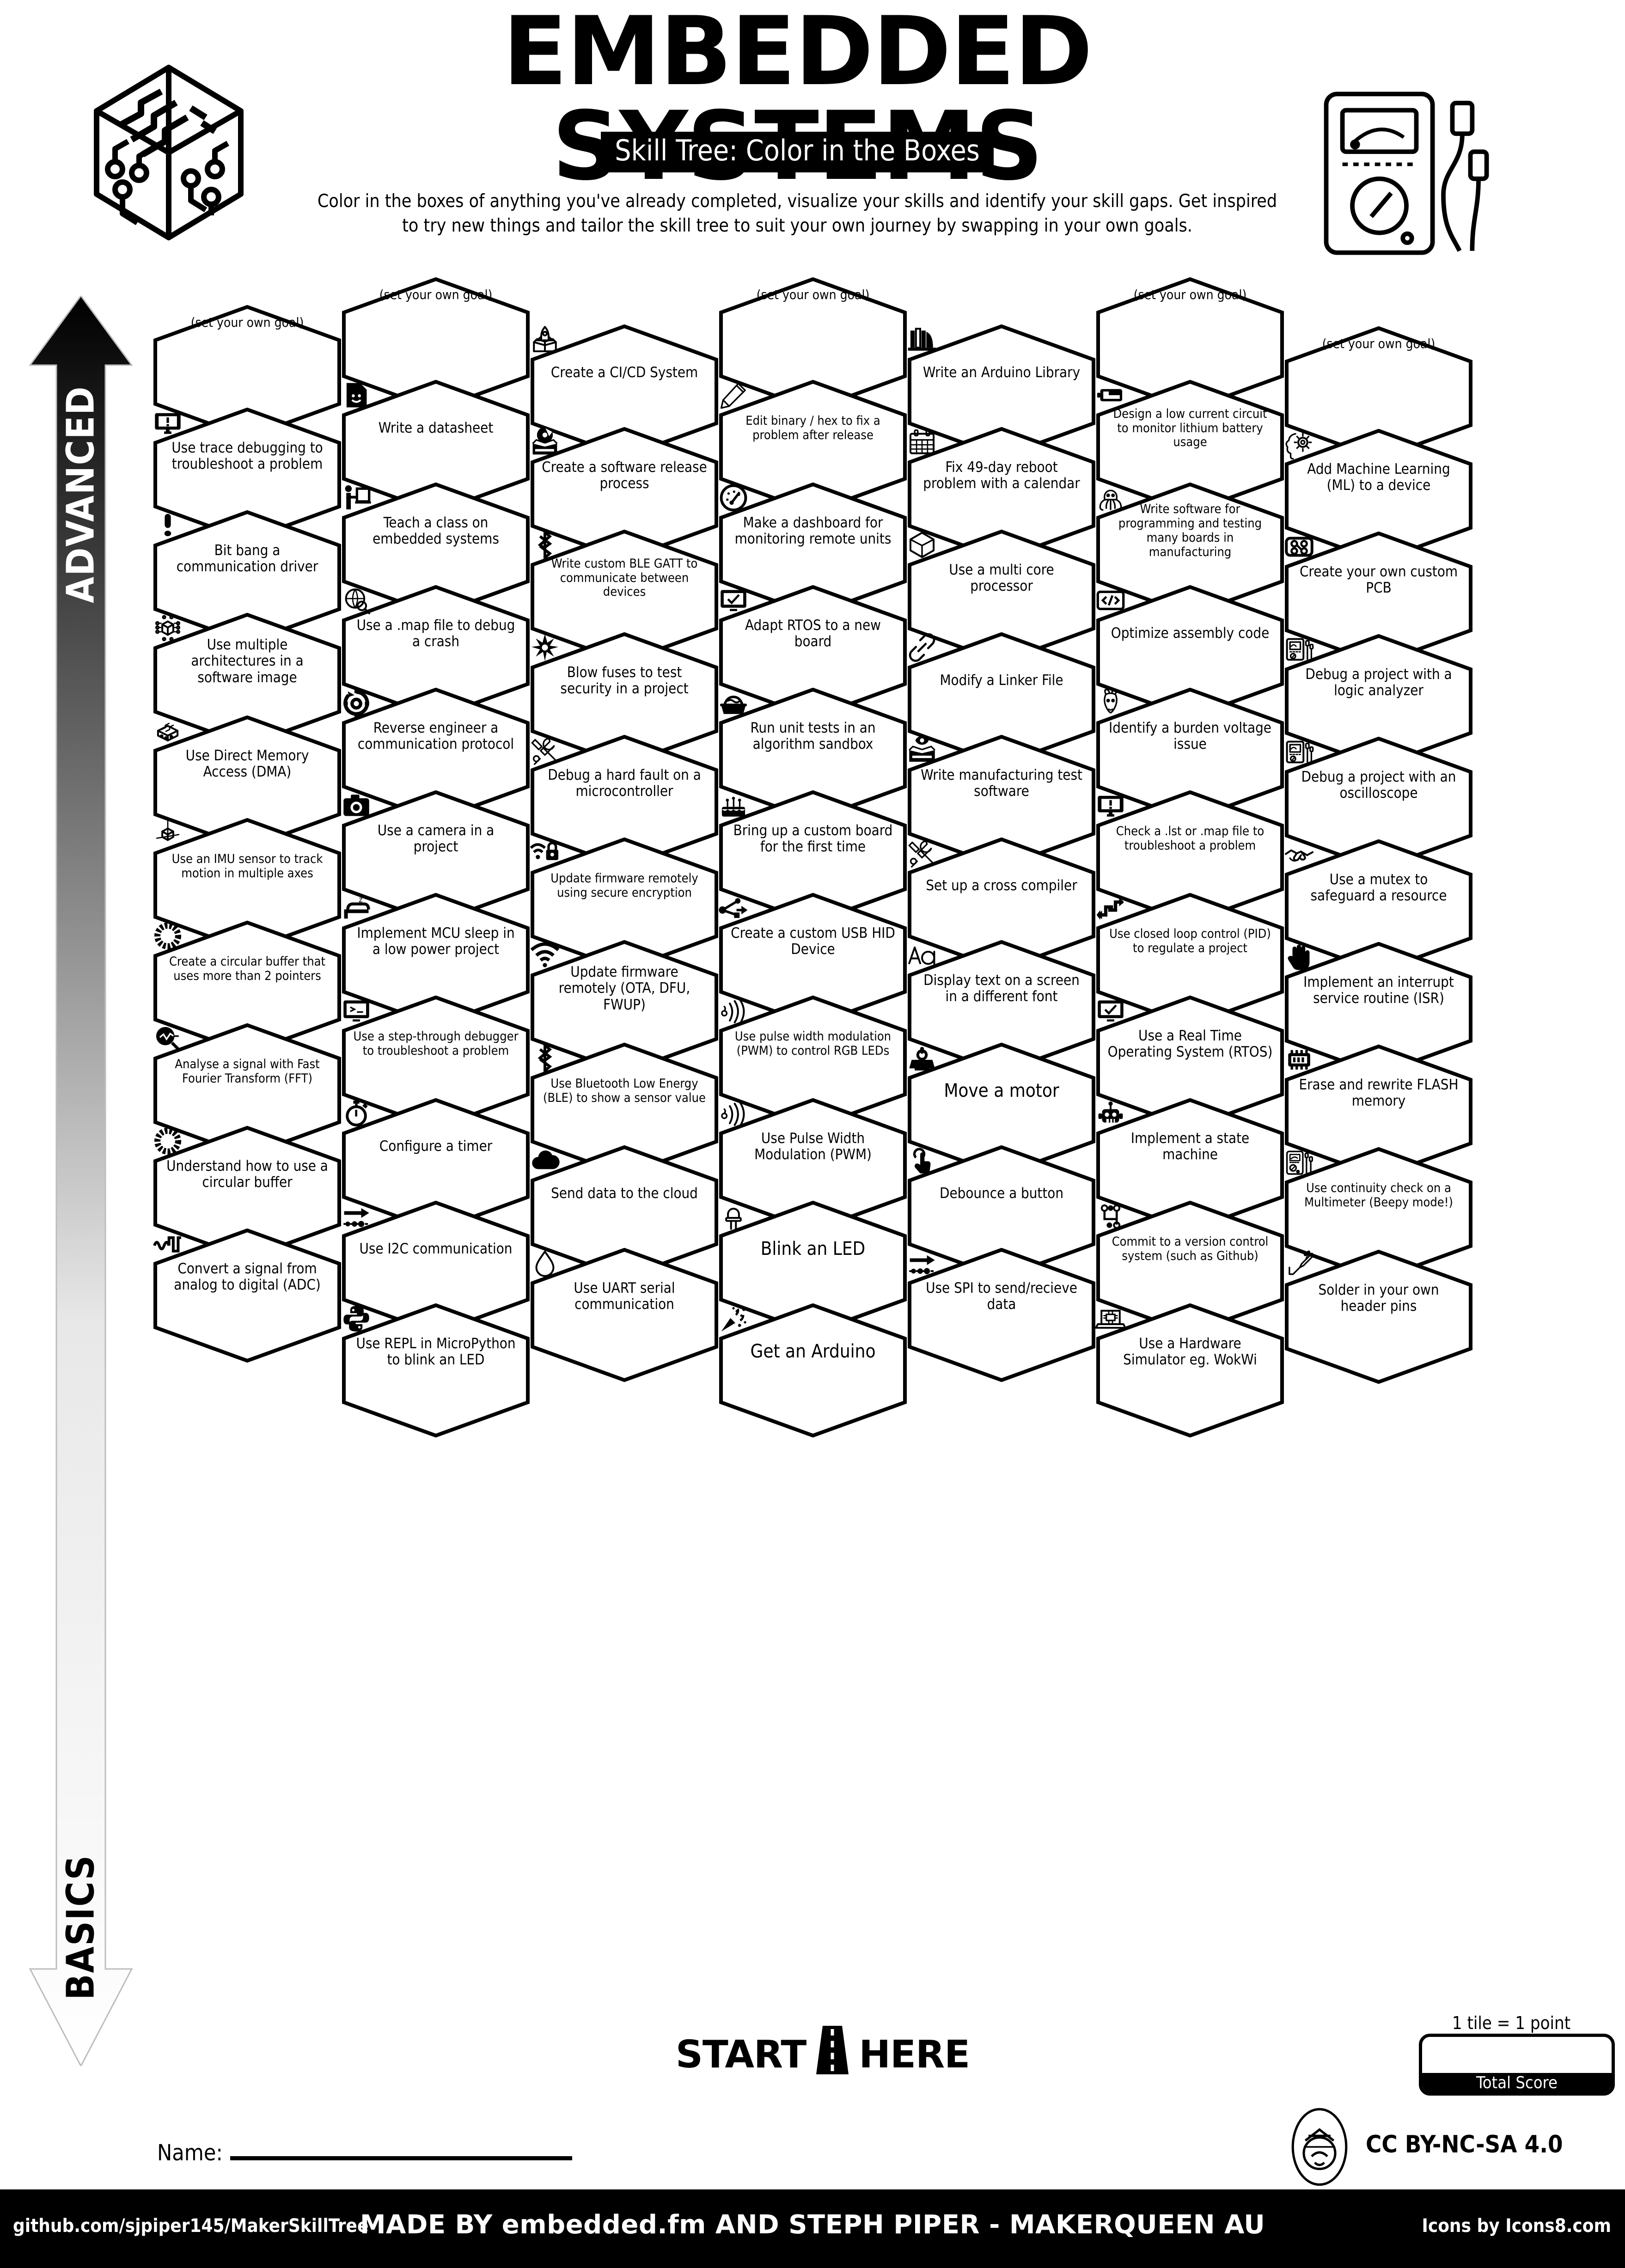  Describe the element at coordinates (436, 1370) in the screenshot. I see `skill-tile: Use REPL in MicroPython to blink an LED` at that location.